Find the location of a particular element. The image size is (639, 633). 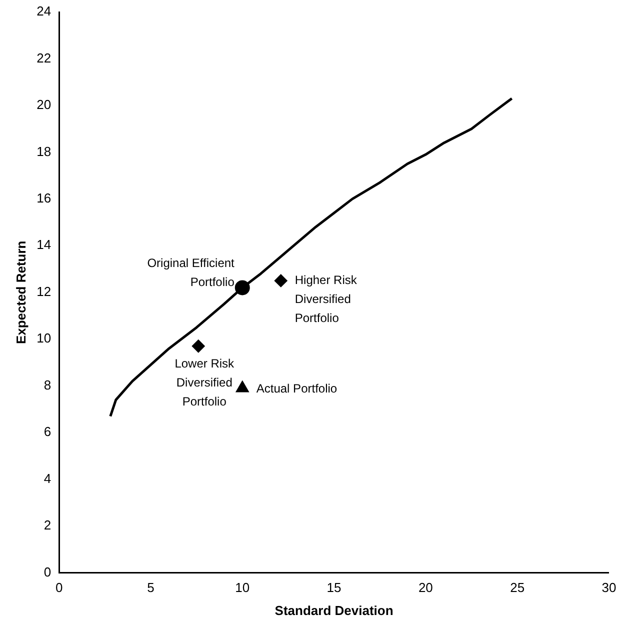

annotation: Lower Risk Diversified Portfolio is located at coordinates (205, 382).